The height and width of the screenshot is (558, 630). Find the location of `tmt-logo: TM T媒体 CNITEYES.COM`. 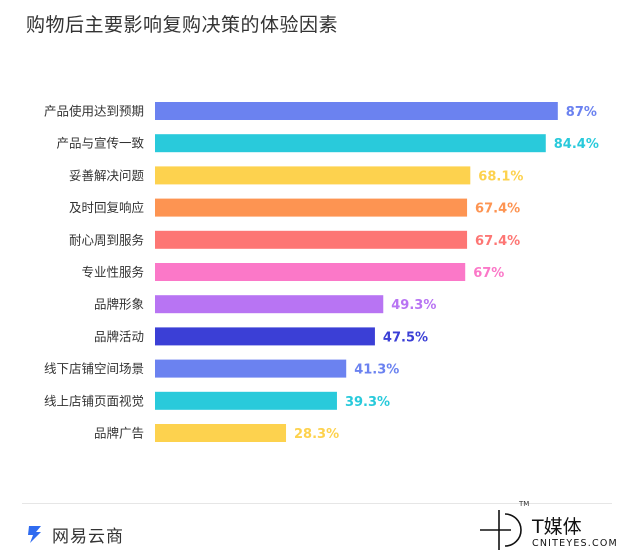

tmt-logo: TM T媒体 CNITEYES.COM is located at coordinates (553, 527).